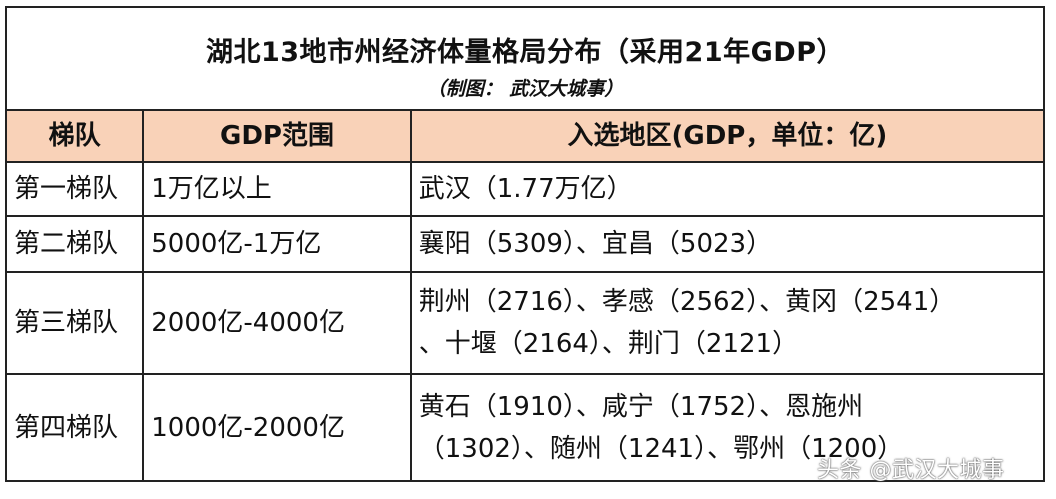 The width and height of the screenshot is (1056, 499). Describe the element at coordinates (727, 189) in the screenshot. I see `regions-cell: 武汉（1.77万亿）` at that location.